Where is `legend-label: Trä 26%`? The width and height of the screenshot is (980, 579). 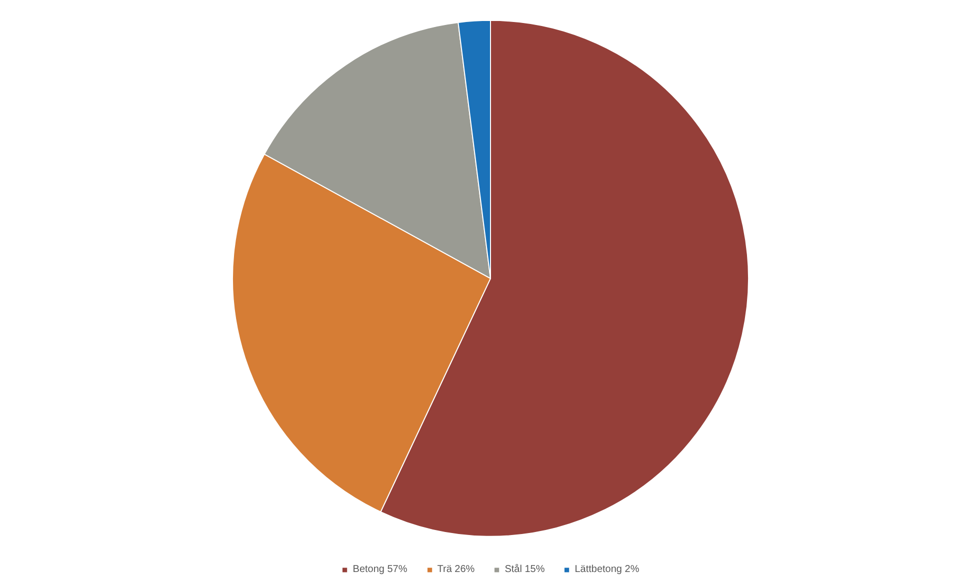
legend-label: Trä 26% is located at coordinates (456, 569).